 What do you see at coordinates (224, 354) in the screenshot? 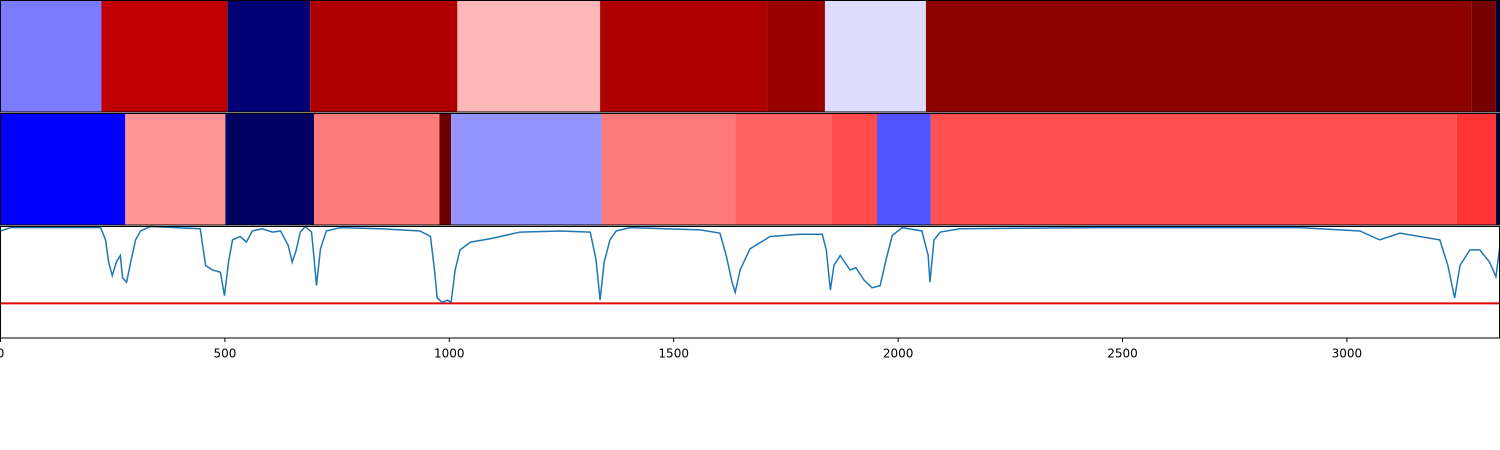
I see `x-tick-label: 500` at bounding box center [224, 354].